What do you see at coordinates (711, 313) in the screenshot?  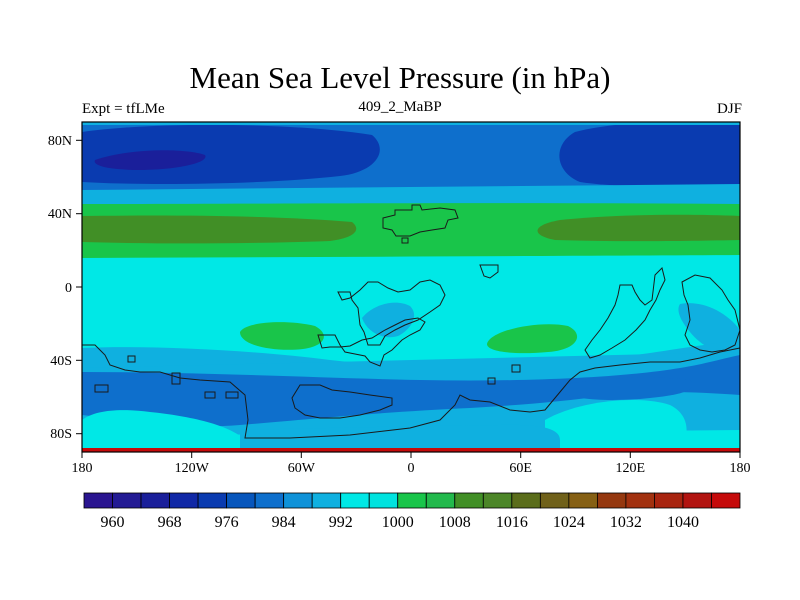 I see `coast-australia` at bounding box center [711, 313].